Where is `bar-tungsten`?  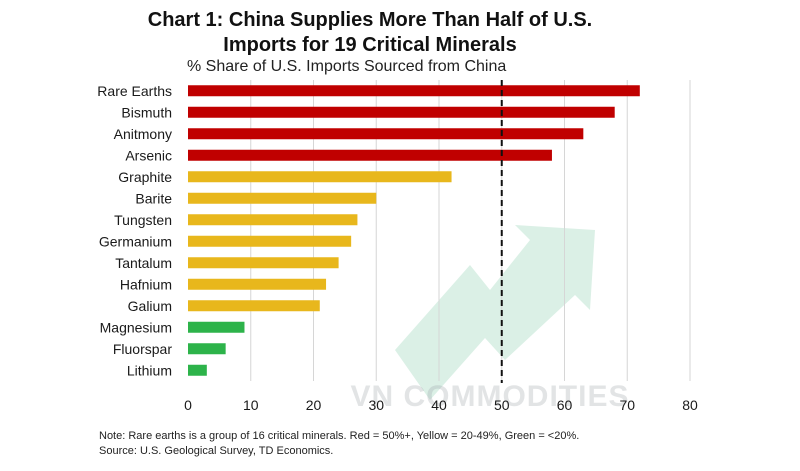
bar-tungsten is located at coordinates (273, 220).